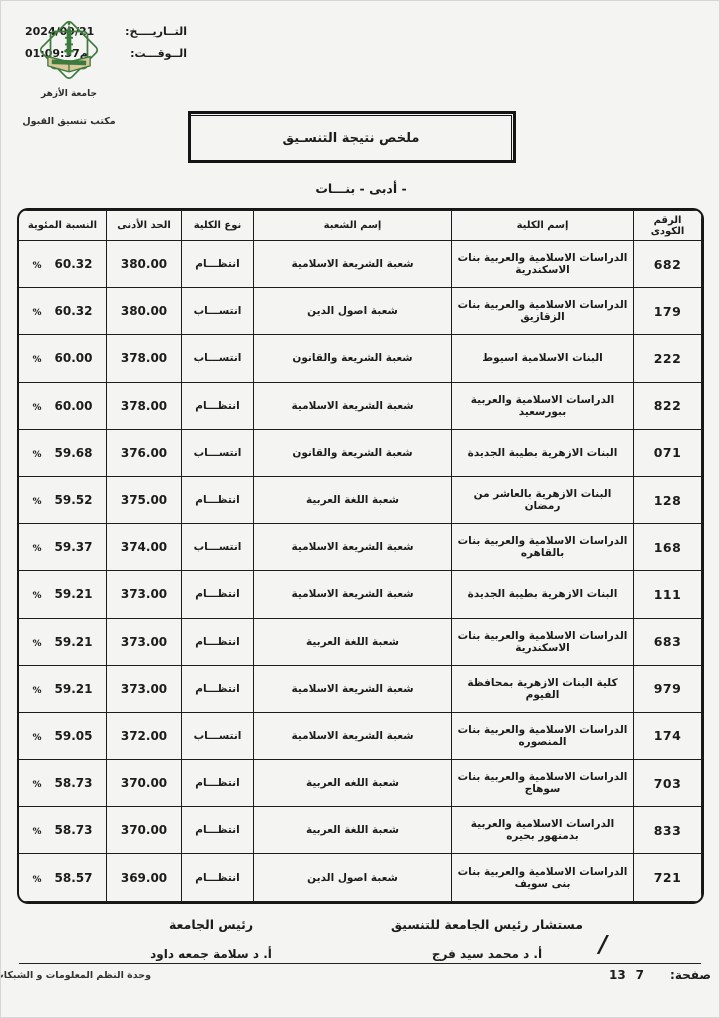  I want to click on cell-code: 682, so click(667, 264).